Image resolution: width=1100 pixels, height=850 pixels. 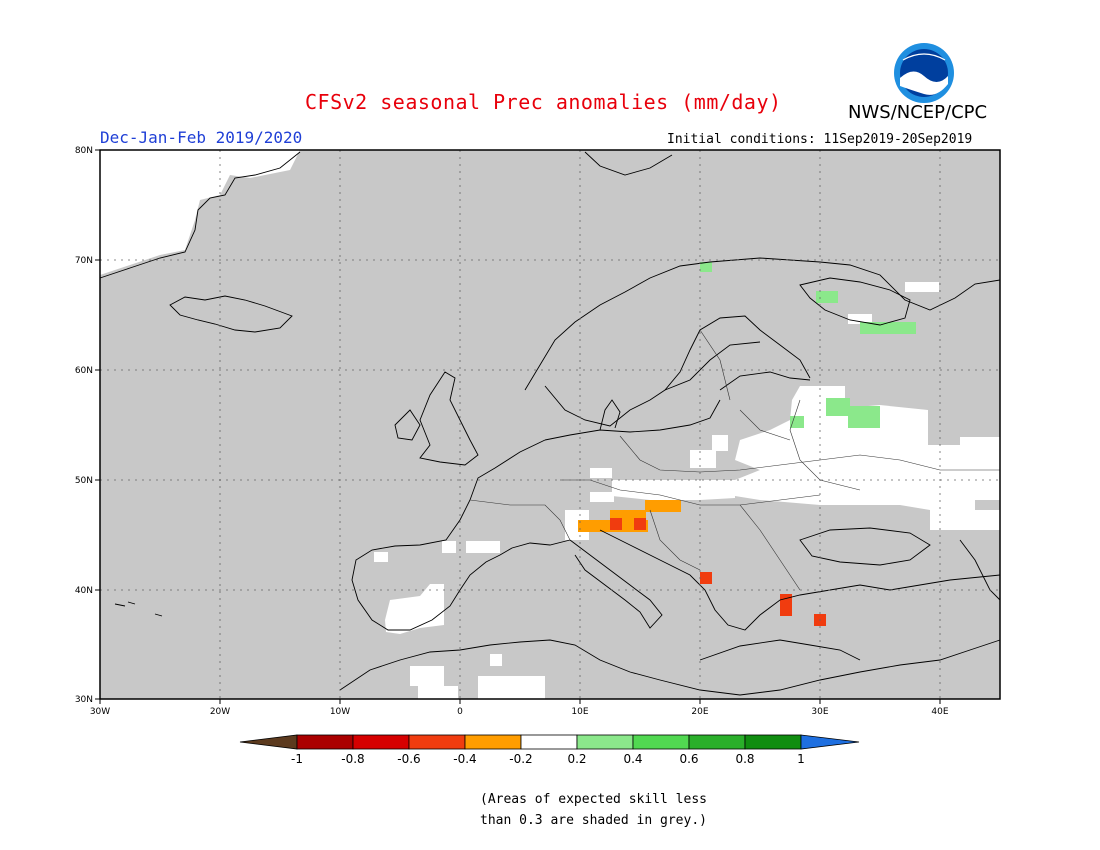 What do you see at coordinates (734, 460) in the screenshot?
I see `country-borders` at bounding box center [734, 460].